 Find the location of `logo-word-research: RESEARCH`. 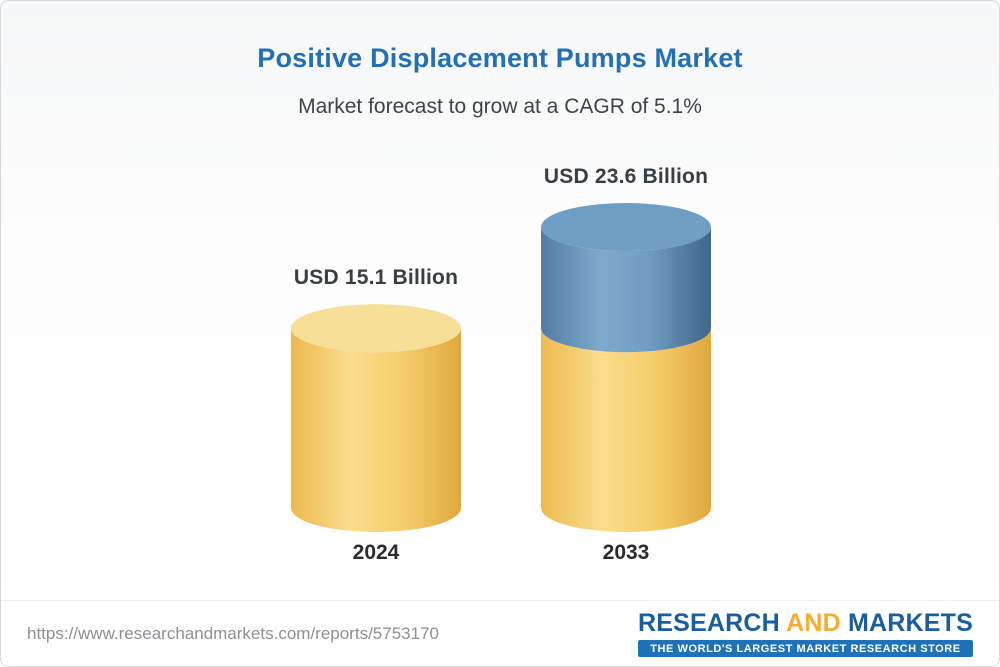

logo-word-research: RESEARCH is located at coordinates (708, 622).